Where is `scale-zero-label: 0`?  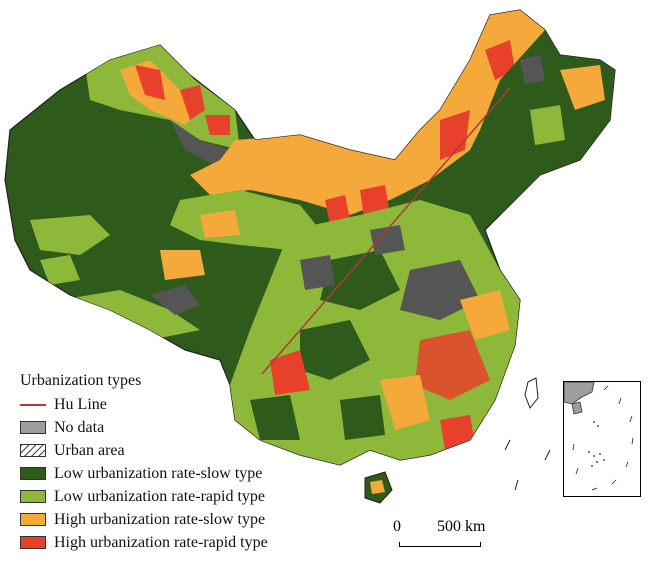 scale-zero-label: 0 is located at coordinates (397, 526).